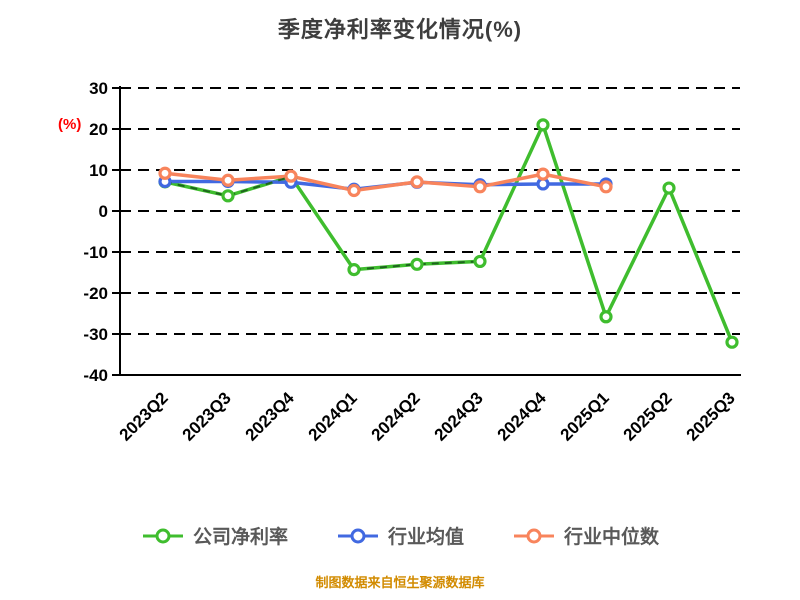 The image size is (800, 600). I want to click on y-tick-label: 10, so click(98, 170).